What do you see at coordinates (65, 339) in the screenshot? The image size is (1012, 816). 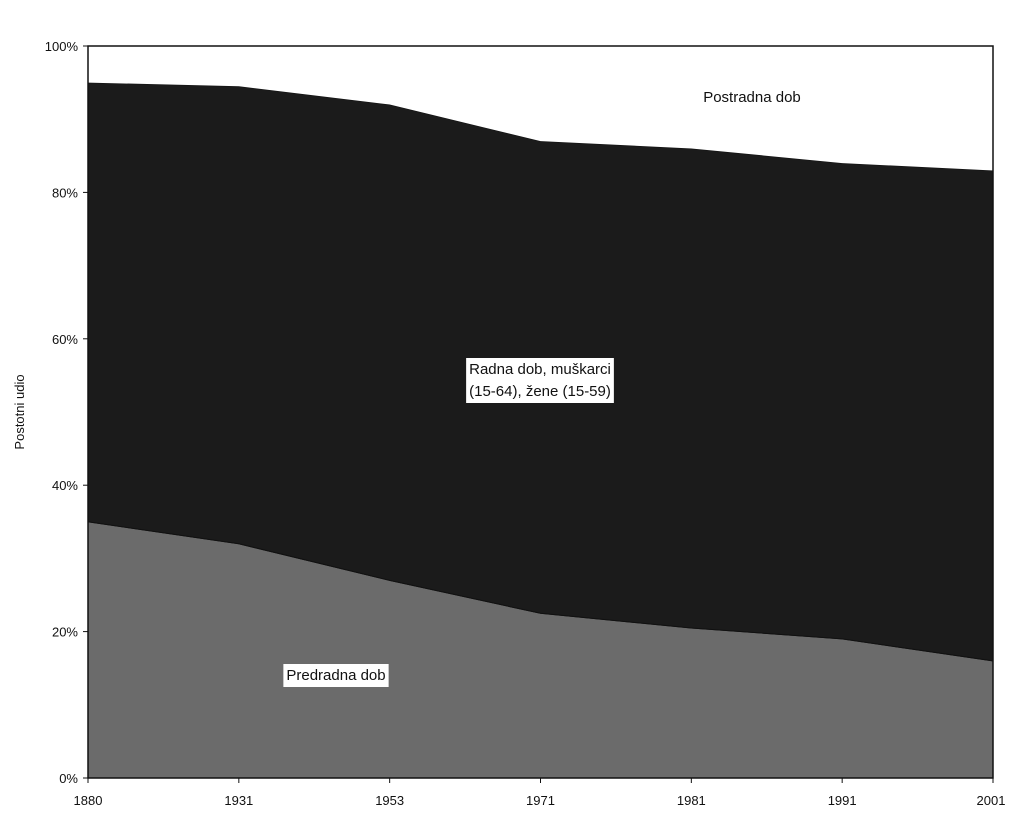 I see `y-tick-label: 60%` at bounding box center [65, 339].